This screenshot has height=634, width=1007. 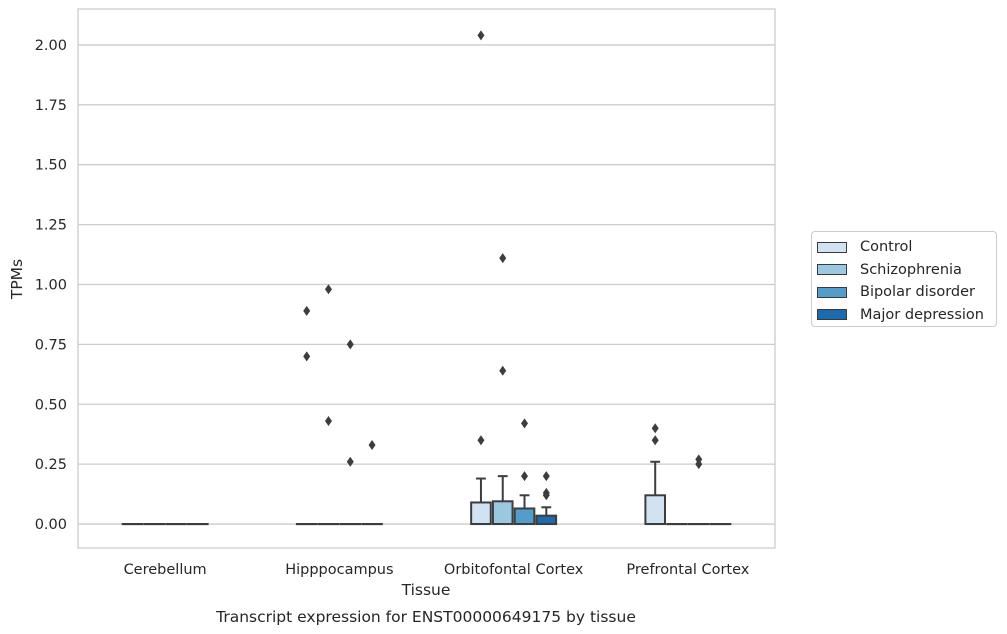 What do you see at coordinates (51, 525) in the screenshot?
I see `y-tick-label: 0.00` at bounding box center [51, 525].